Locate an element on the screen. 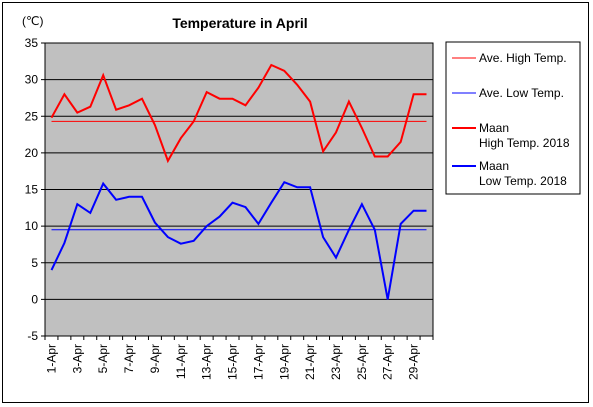 Image resolution: width=593 pixels, height=407 pixels. x-tick-label: 21-Apr is located at coordinates (310, 362).